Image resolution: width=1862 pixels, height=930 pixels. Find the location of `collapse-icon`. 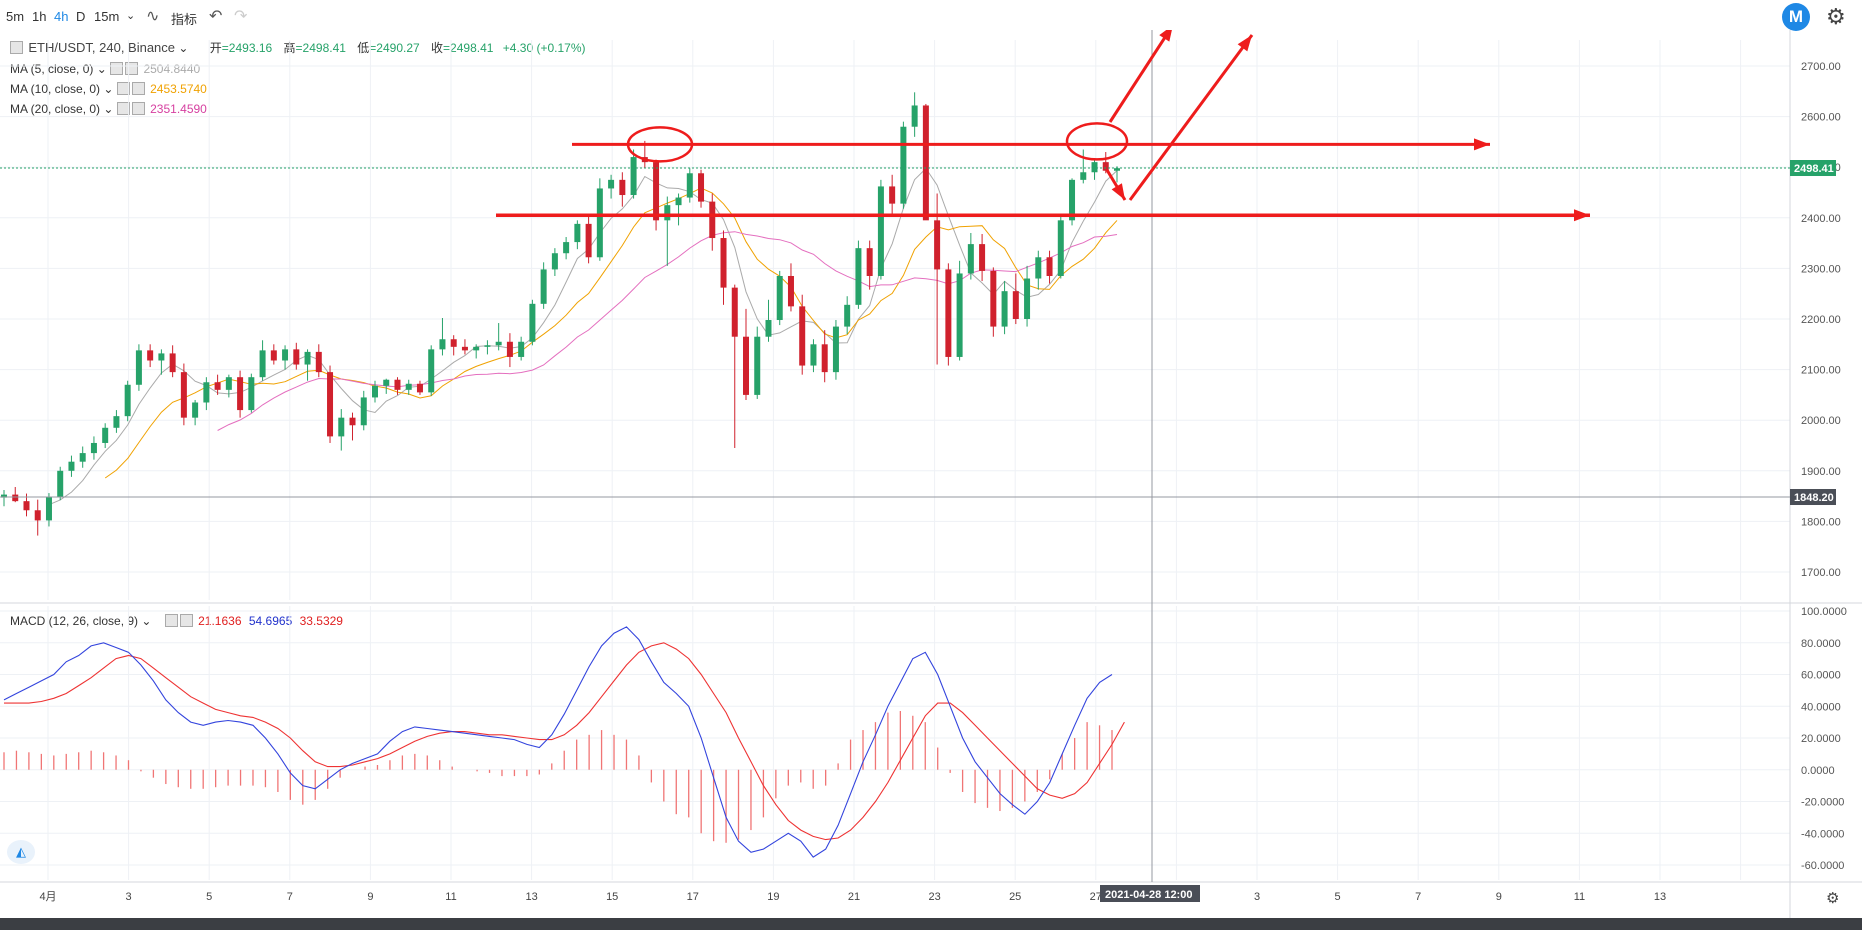

collapse-icon is located at coordinates (16, 47).